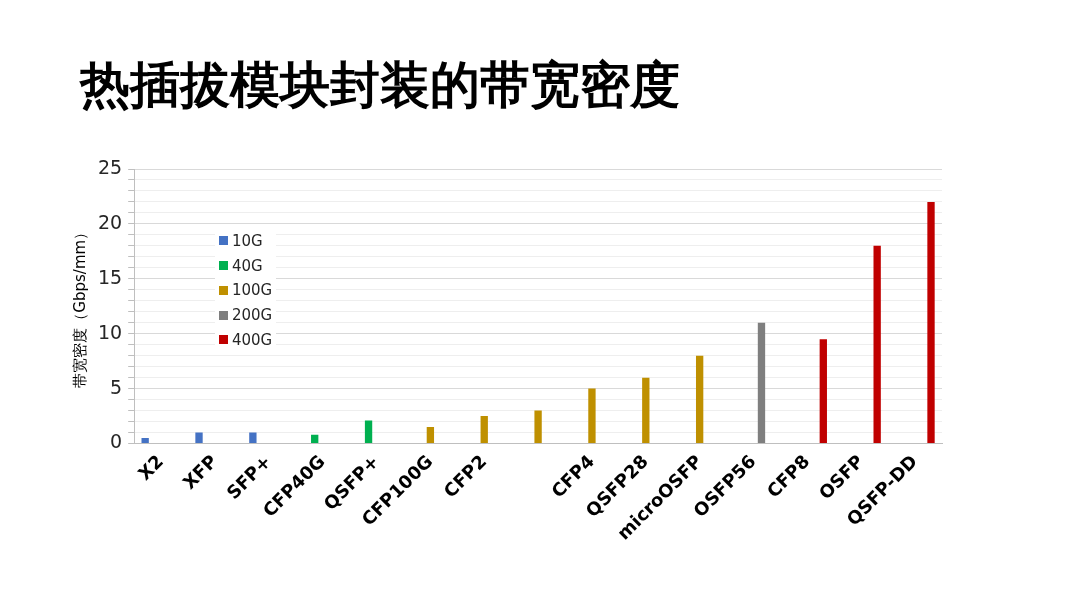 This screenshot has width=1080, height=607. I want to click on x-tick-label: X2, so click(150, 467).